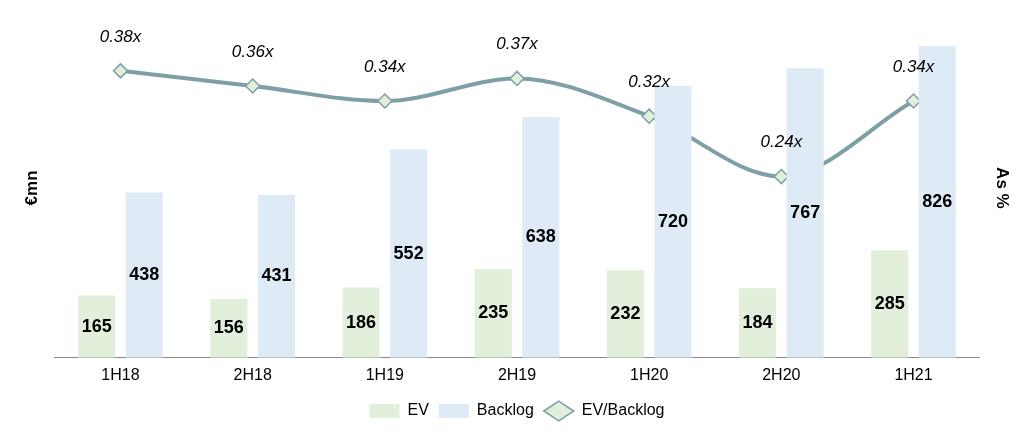 The image size is (1034, 437). I want to click on legend-label: Backlog, so click(505, 410).